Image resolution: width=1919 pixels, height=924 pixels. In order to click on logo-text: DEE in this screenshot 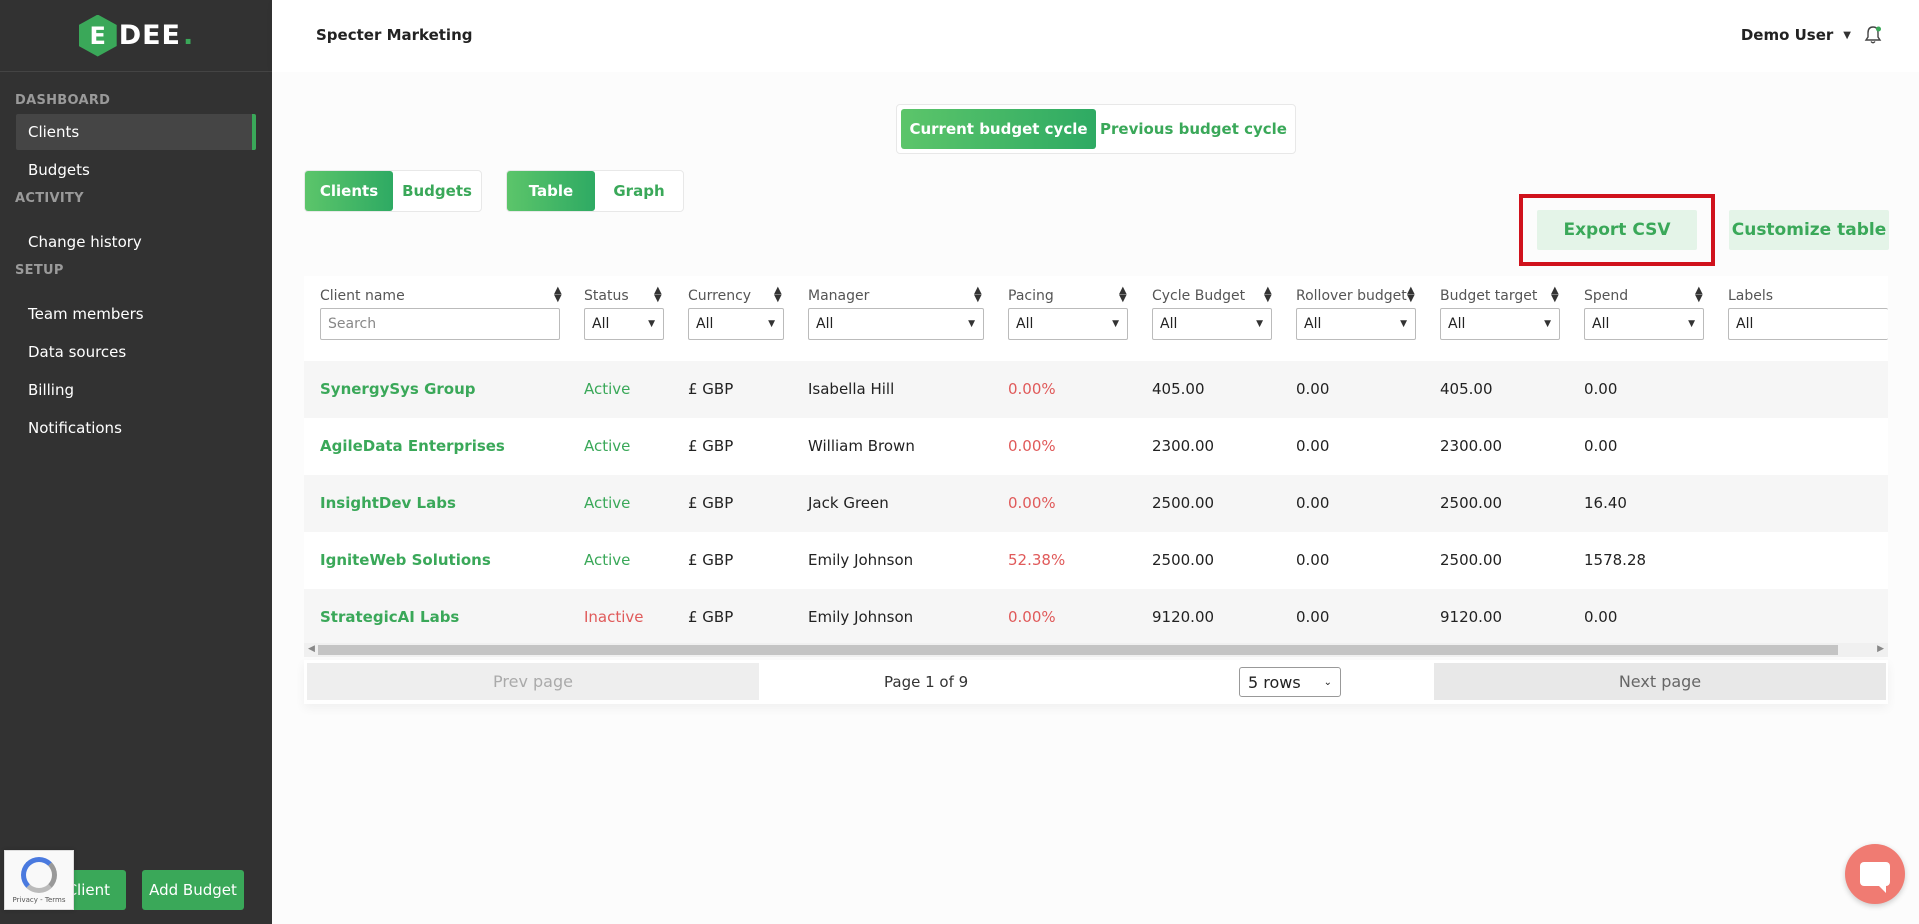, I will do `click(150, 35)`.